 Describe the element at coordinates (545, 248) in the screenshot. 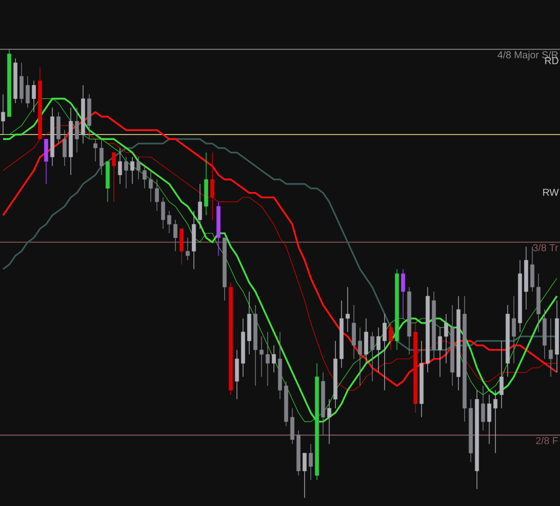

I see `ref-line-label: 3/8 Tr` at that location.